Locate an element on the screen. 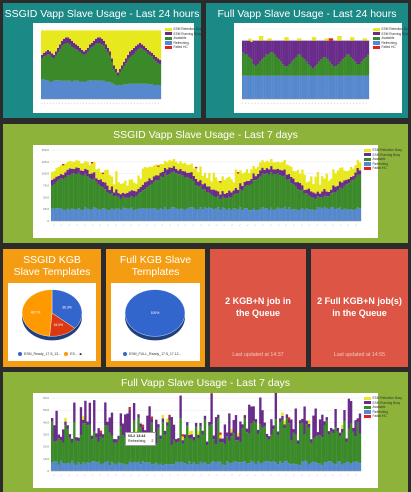 This screenshot has width=411, height=492. y-tick-label: 25.0 is located at coordinates (46, 209).